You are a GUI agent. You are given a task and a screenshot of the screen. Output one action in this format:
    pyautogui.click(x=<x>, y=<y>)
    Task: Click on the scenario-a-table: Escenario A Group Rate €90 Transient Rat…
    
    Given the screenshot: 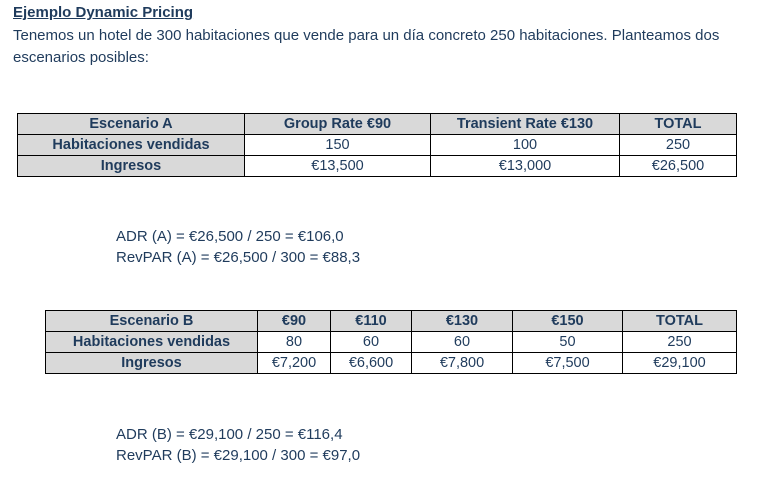 What is the action you would take?
    pyautogui.click(x=377, y=145)
    